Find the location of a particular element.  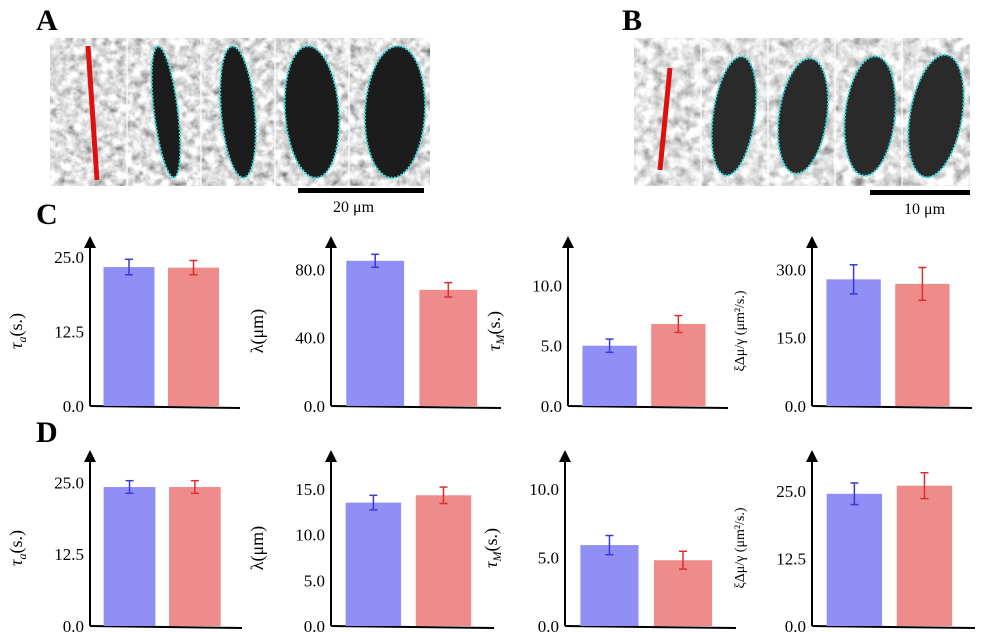

scale-label-b: 10 μm is located at coordinates (925, 209).